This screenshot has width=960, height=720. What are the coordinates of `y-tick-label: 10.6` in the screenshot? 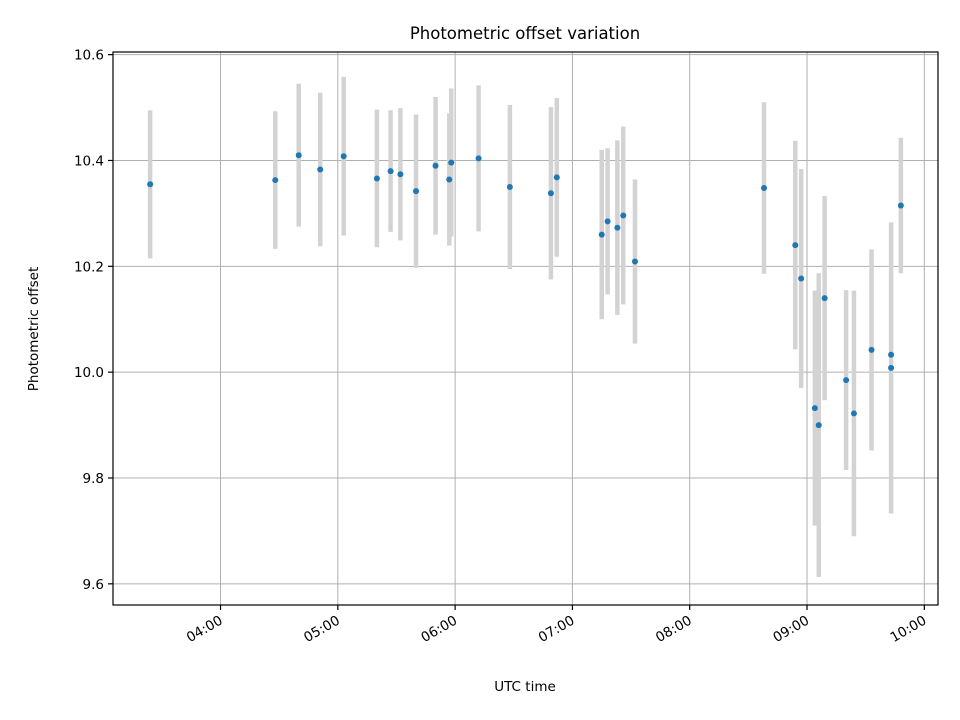 It's located at (89, 56).